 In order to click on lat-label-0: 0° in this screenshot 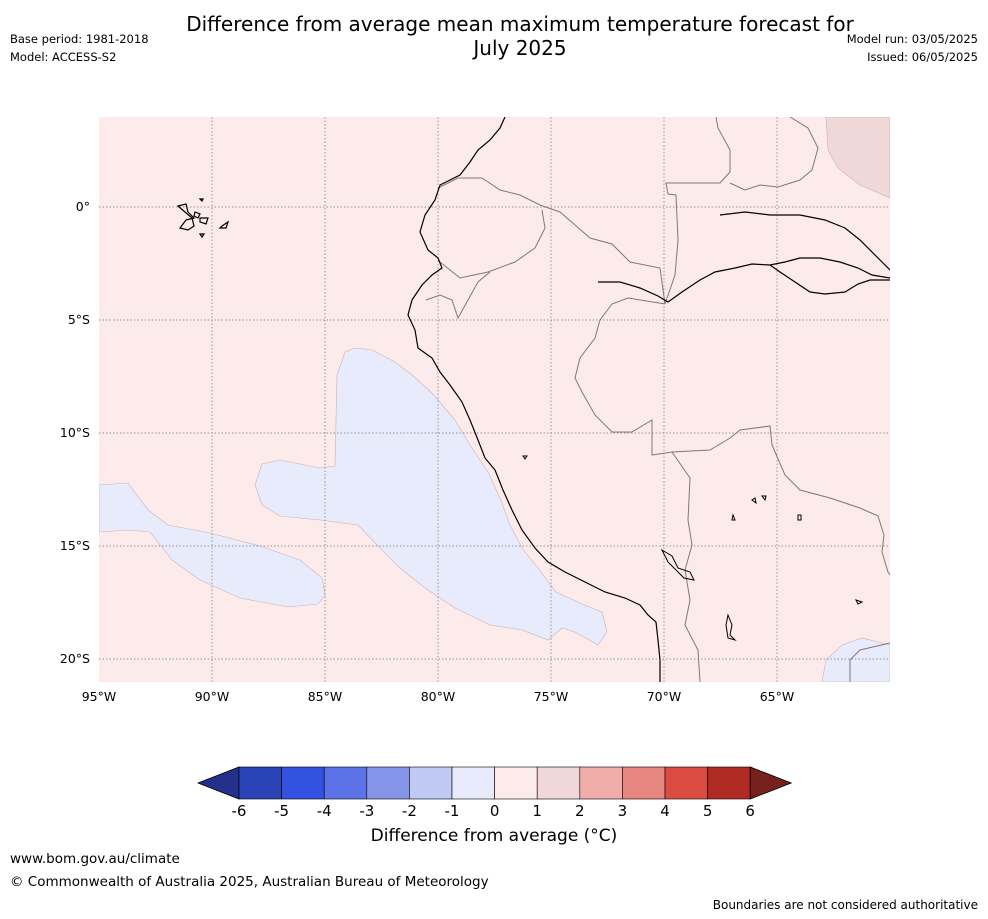, I will do `click(83, 206)`.